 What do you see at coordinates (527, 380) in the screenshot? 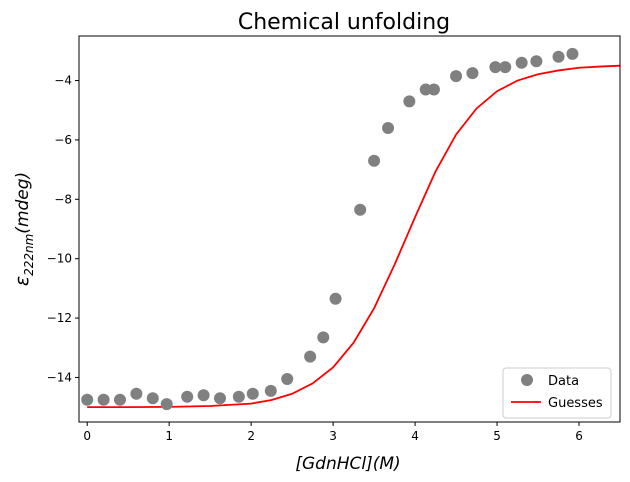
I see `legend-marker-data` at bounding box center [527, 380].